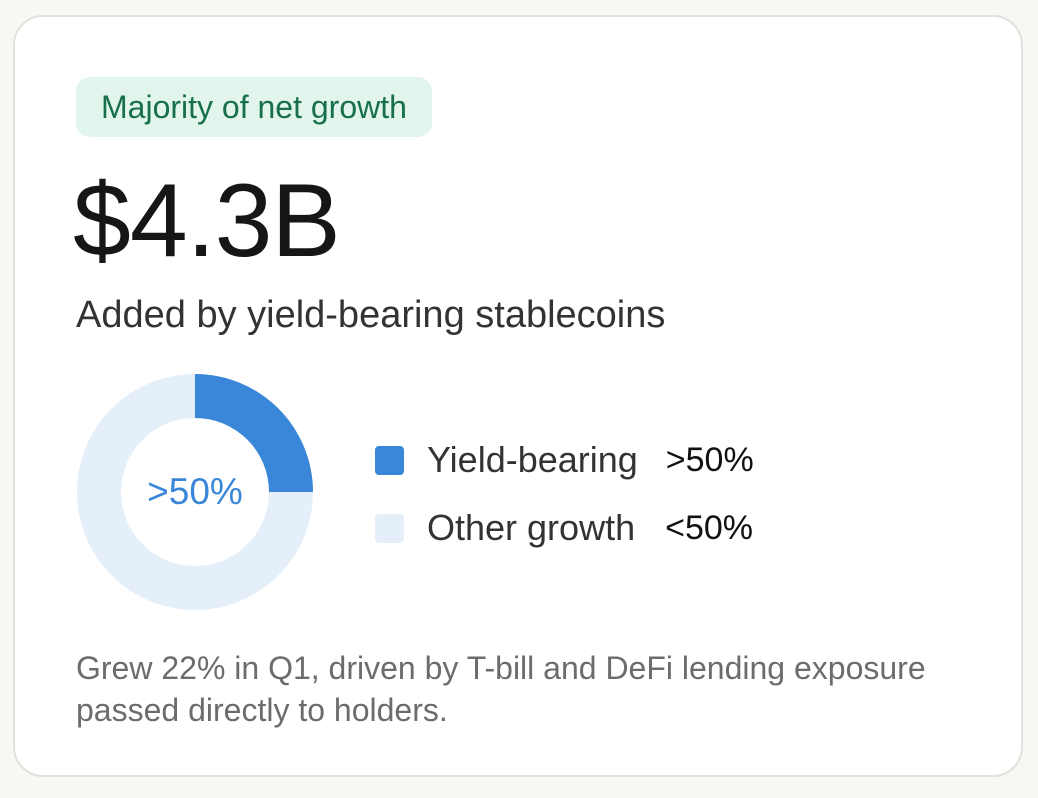 This screenshot has width=1038, height=798. I want to click on chart-legend: Yield-bearing >50% Other growth <50%, so click(564, 503).